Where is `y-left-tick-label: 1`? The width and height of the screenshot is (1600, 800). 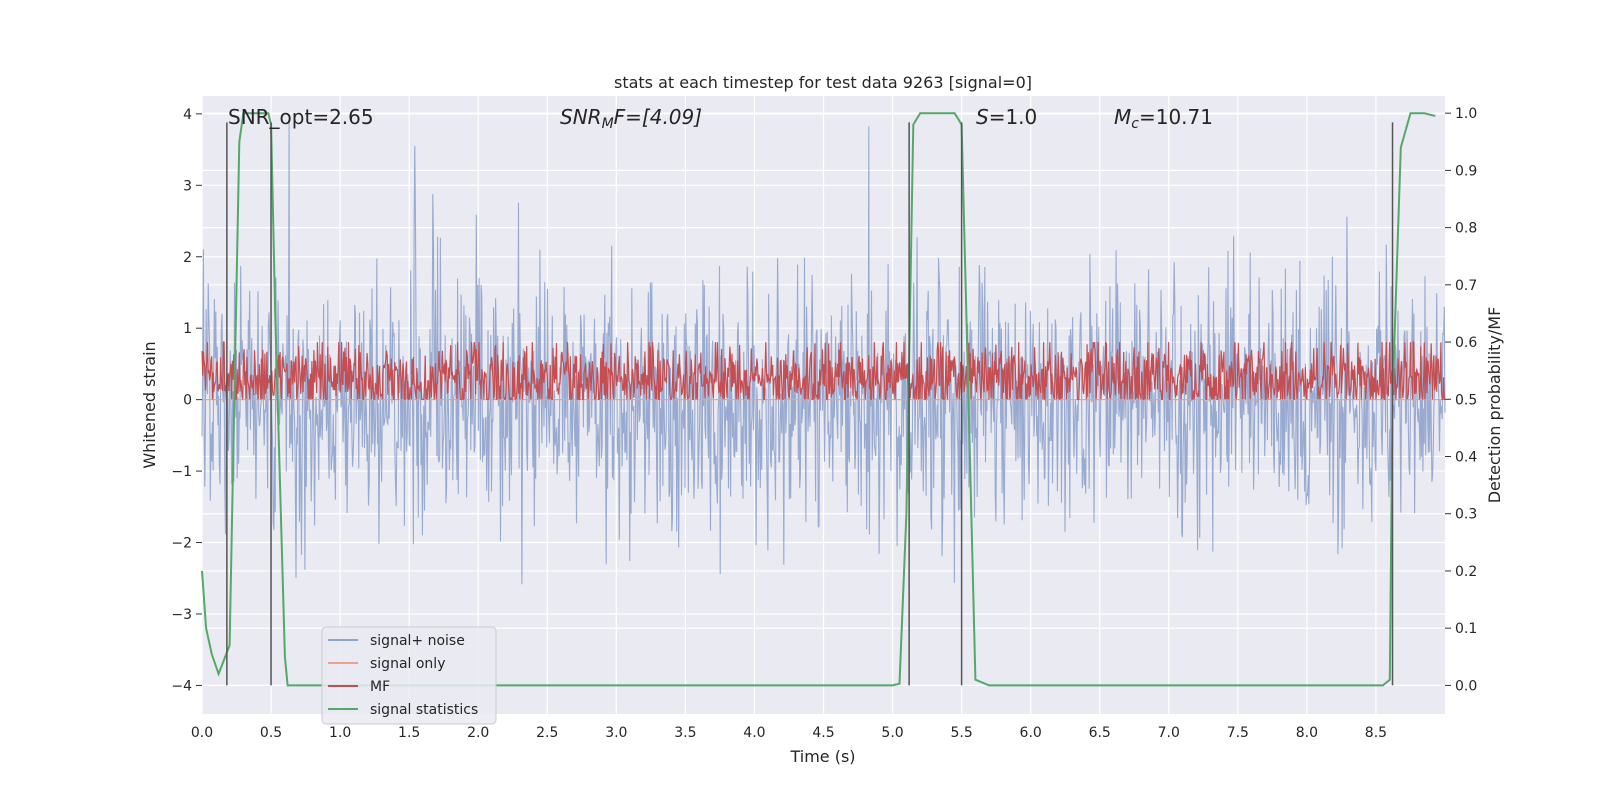 y-left-tick-label: 1 is located at coordinates (187, 329).